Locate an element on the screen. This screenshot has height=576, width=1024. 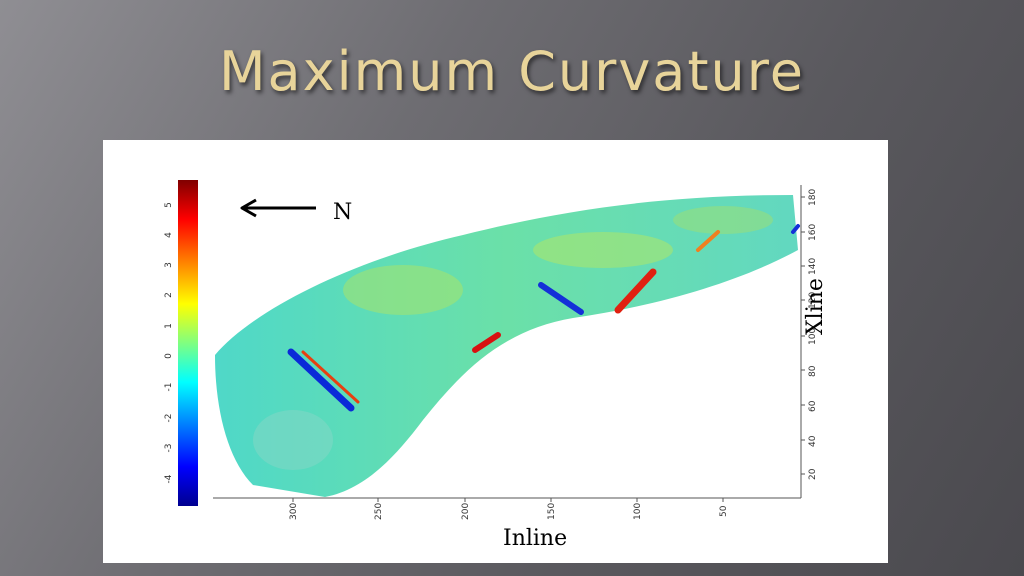
x-tick-label: 150 is located at coordinates (552, 511).